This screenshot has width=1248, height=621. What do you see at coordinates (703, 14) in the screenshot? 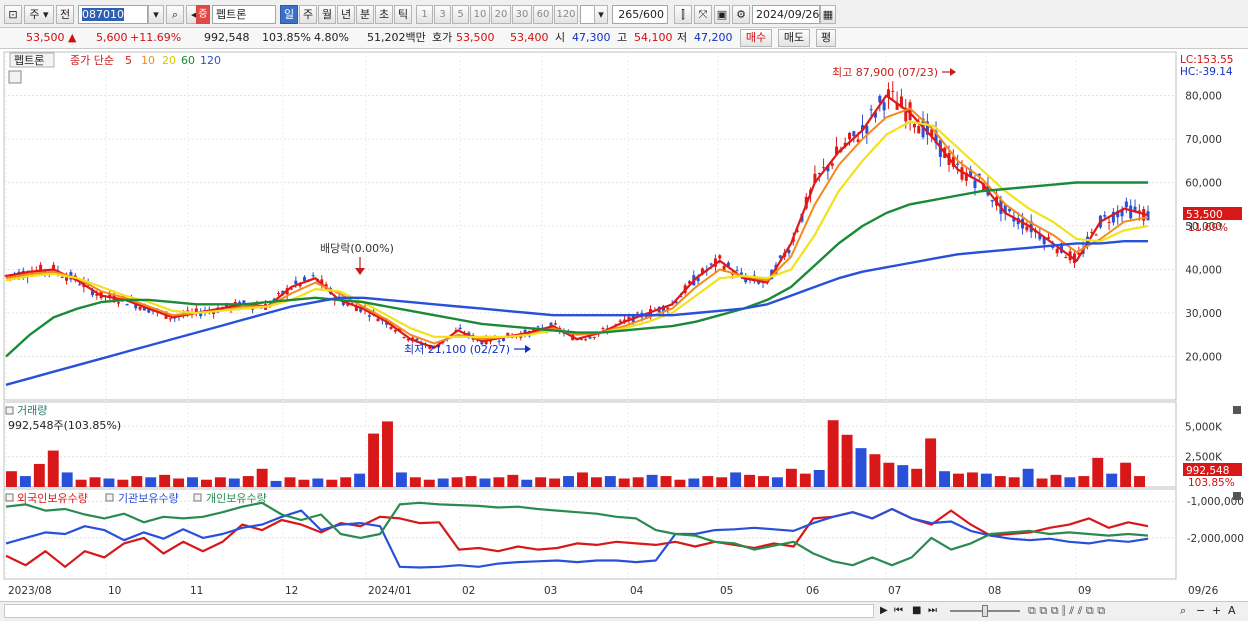
I see `draw-tool-icon: ⤧` at bounding box center [703, 14].